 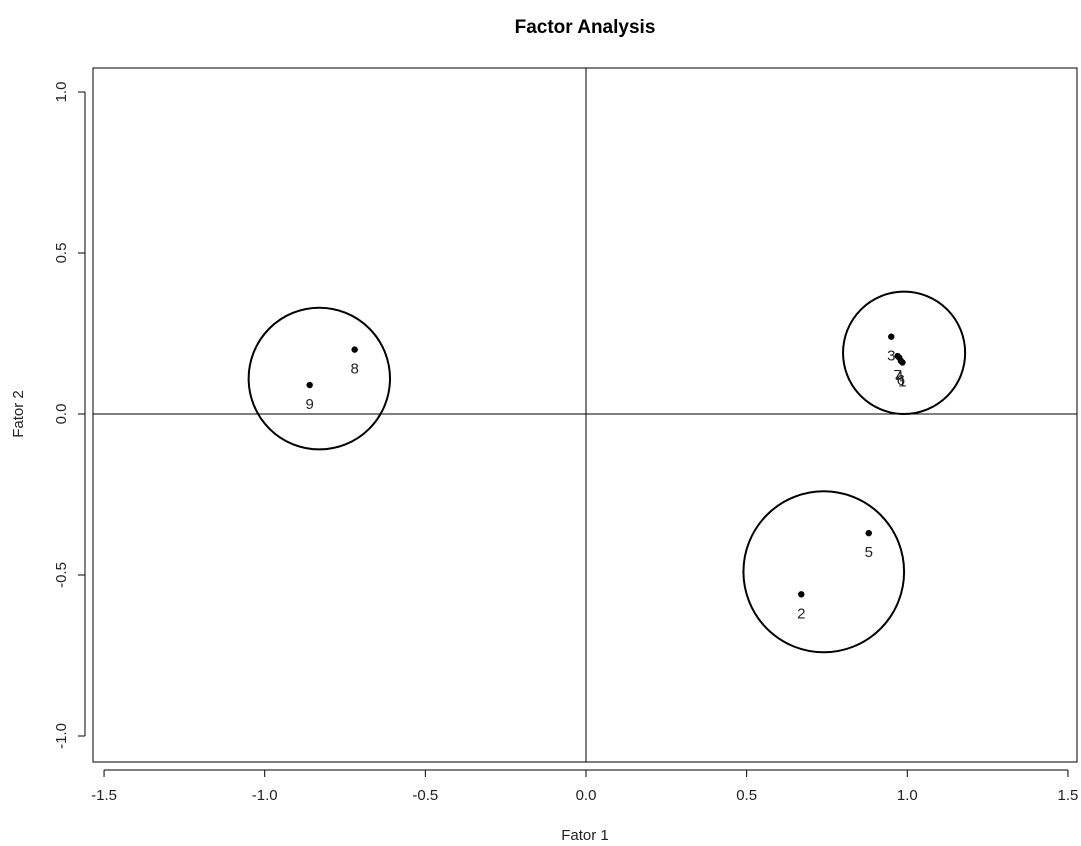 I want to click on point-label-1: 1, so click(x=902, y=381).